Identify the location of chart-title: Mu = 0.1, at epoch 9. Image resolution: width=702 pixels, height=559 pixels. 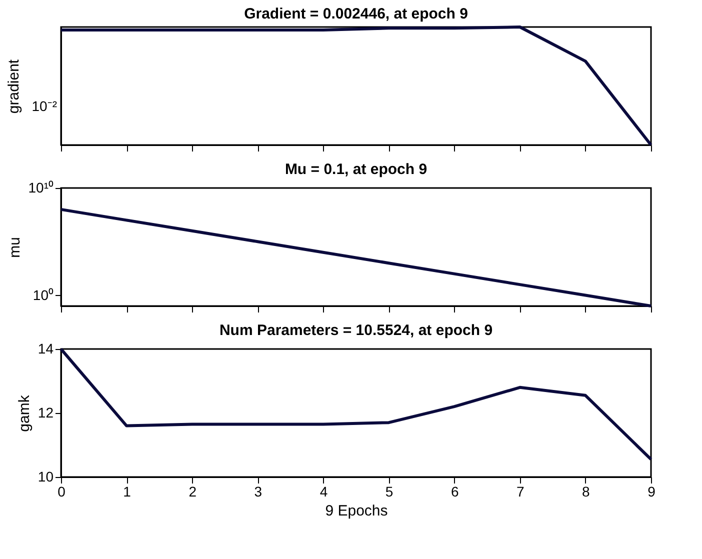
(356, 169).